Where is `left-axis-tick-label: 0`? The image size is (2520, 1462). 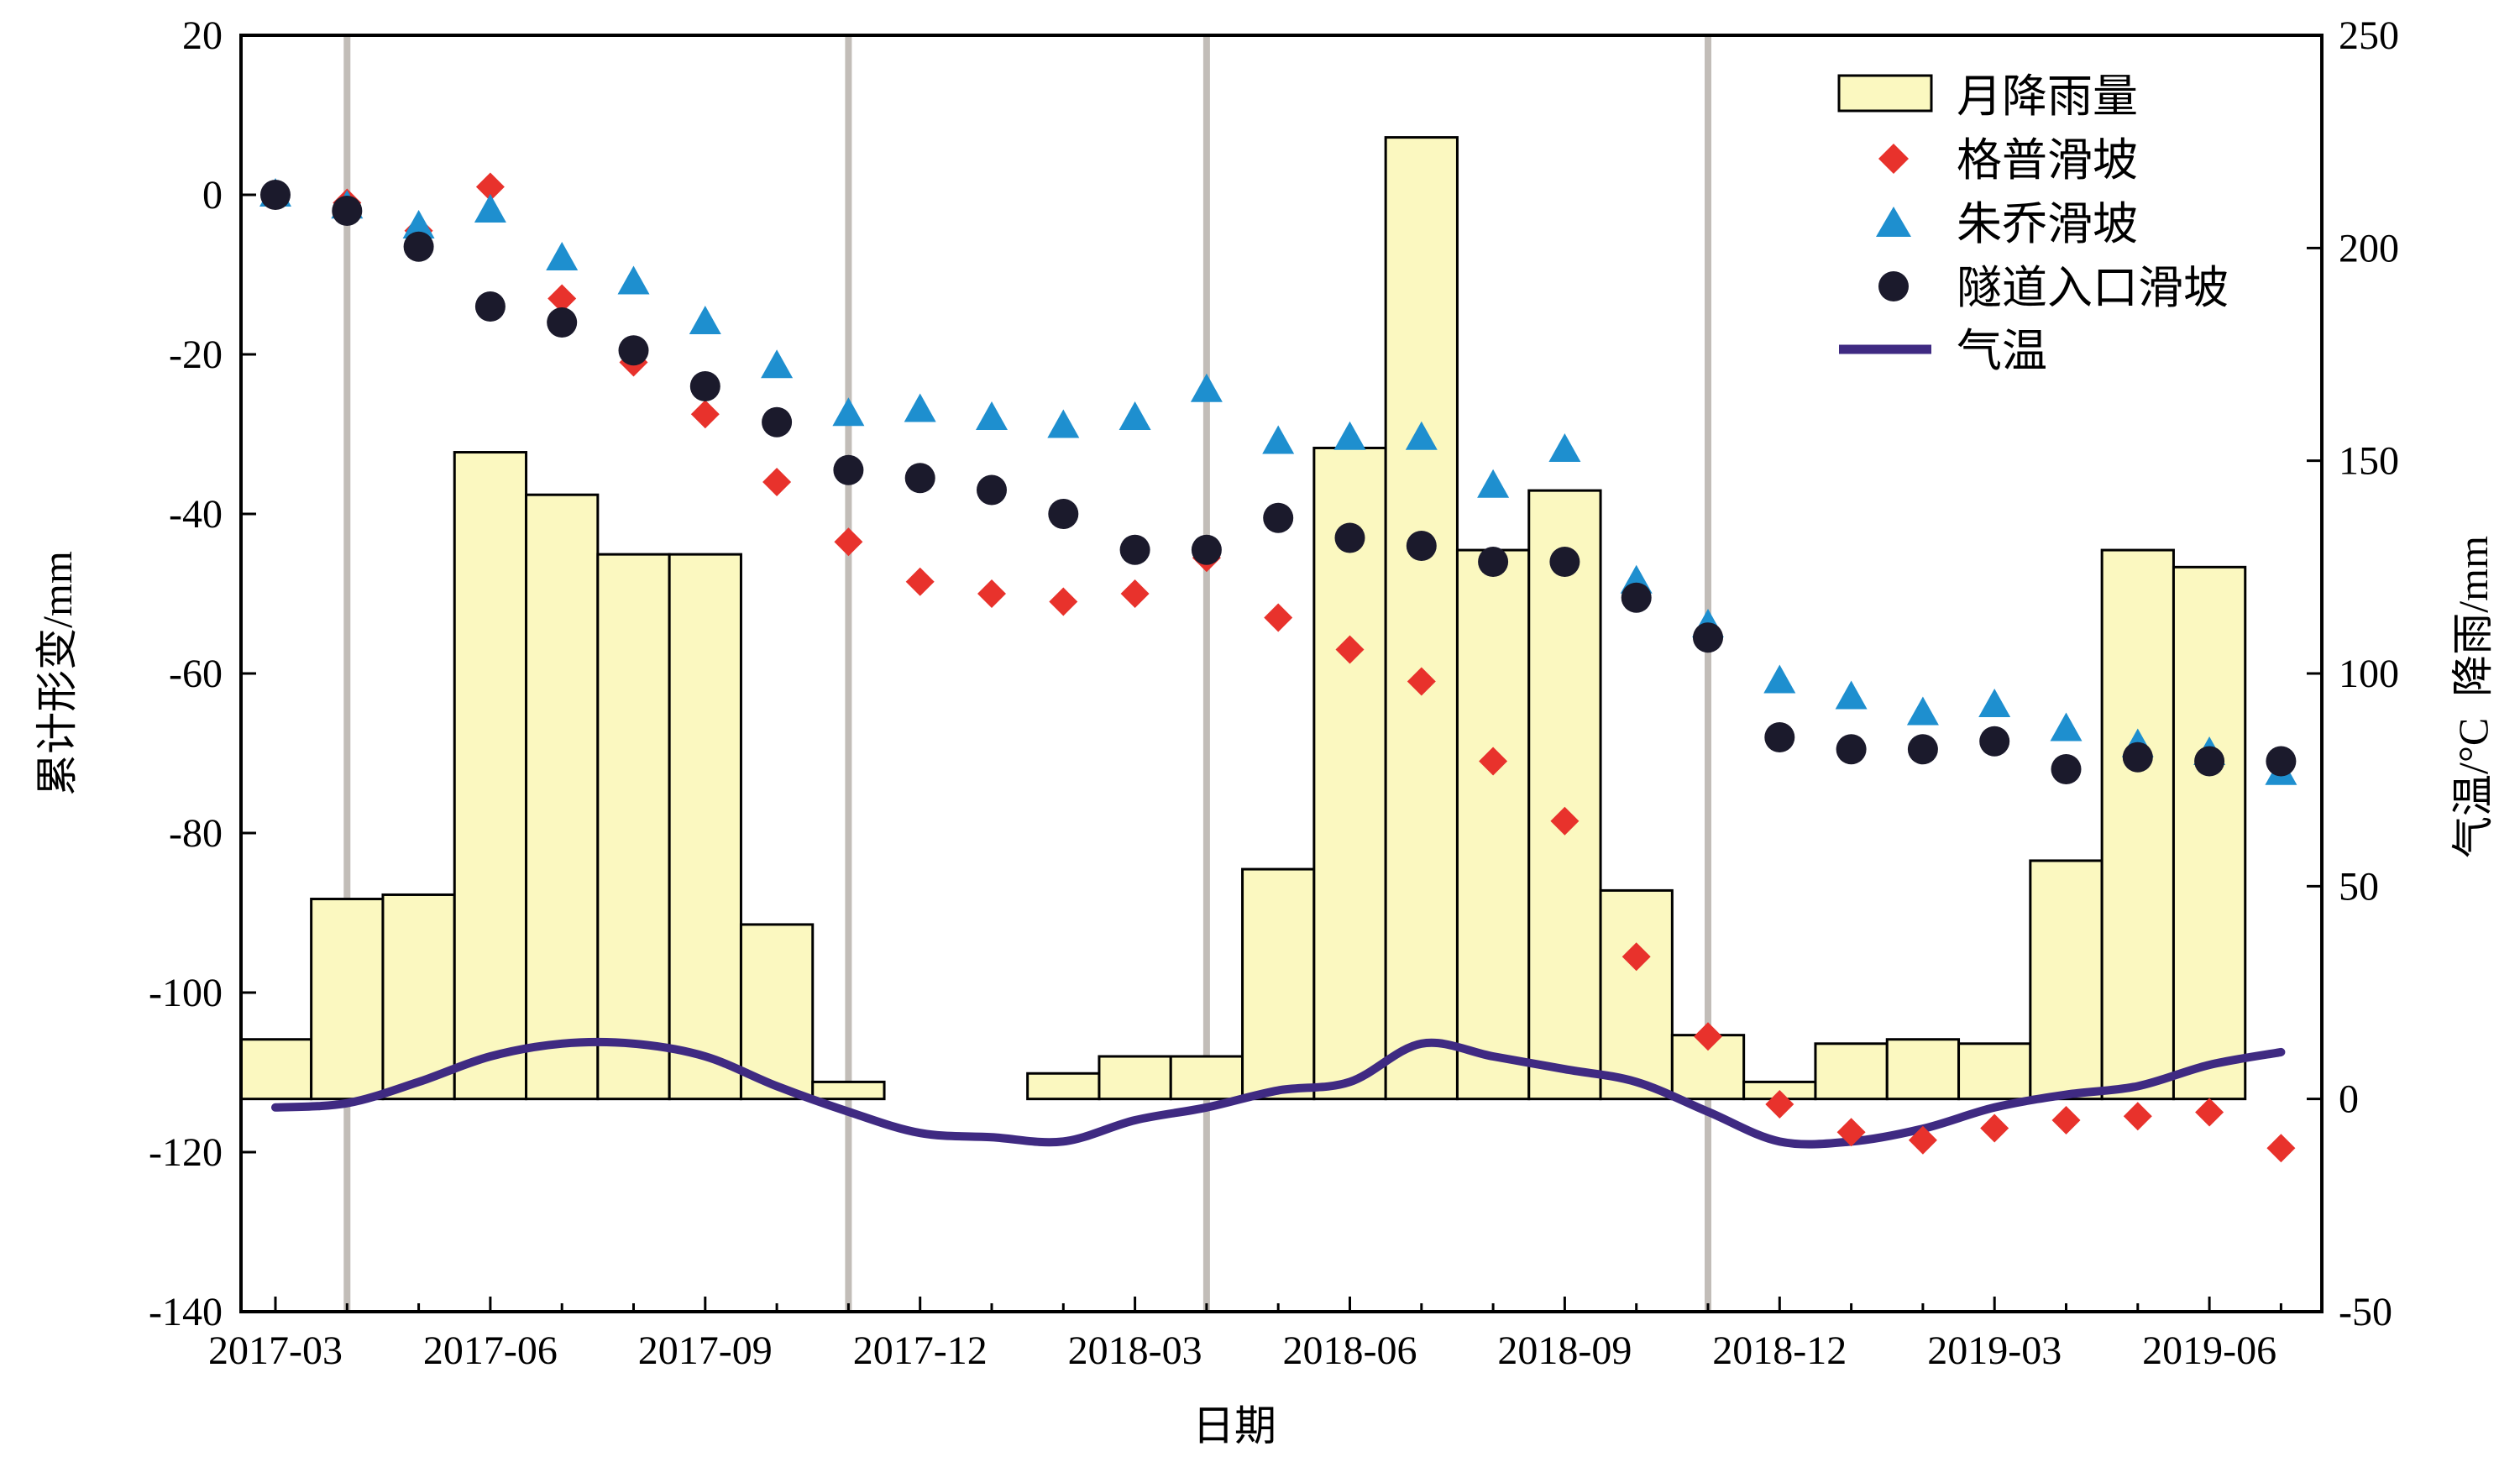 left-axis-tick-label: 0 is located at coordinates (212, 195).